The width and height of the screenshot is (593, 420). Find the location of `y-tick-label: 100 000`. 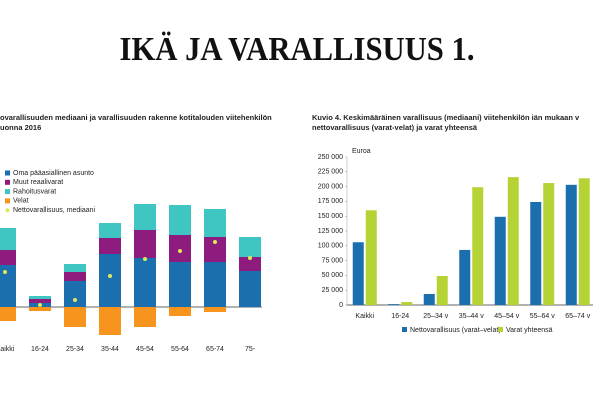

y-tick-label: 100 000 is located at coordinates (330, 246).